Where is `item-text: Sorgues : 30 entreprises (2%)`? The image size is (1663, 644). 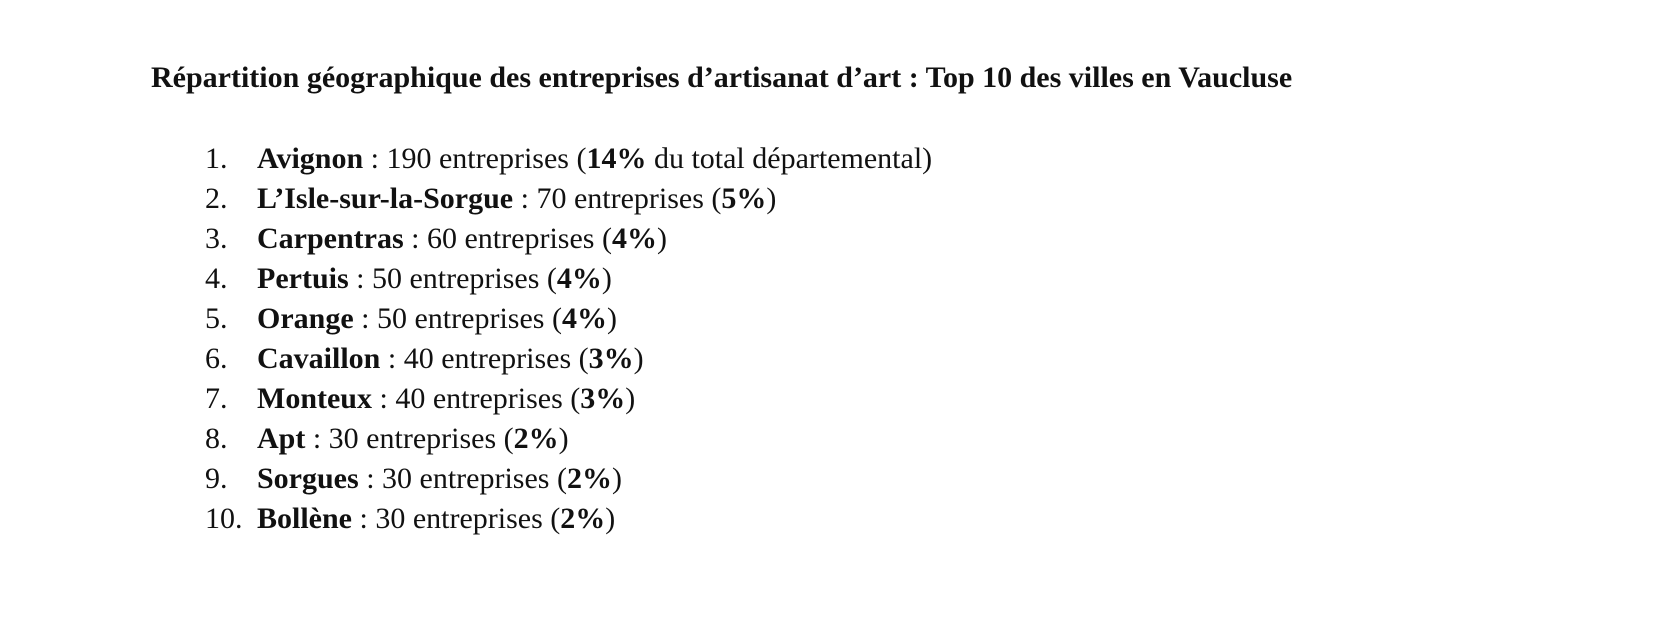
item-text: Sorgues : 30 entreprises (2%) is located at coordinates (439, 479).